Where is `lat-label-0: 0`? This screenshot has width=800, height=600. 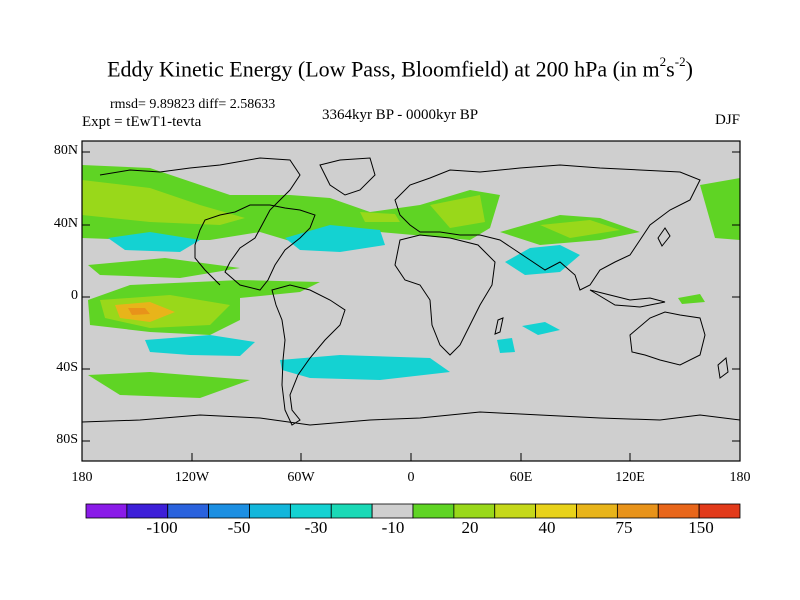 lat-label-0: 0 is located at coordinates (74, 295).